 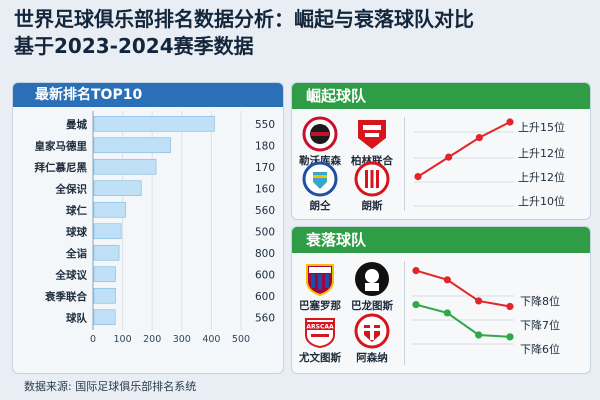 I want to click on rising-header: 崛起球队, so click(x=441, y=96).